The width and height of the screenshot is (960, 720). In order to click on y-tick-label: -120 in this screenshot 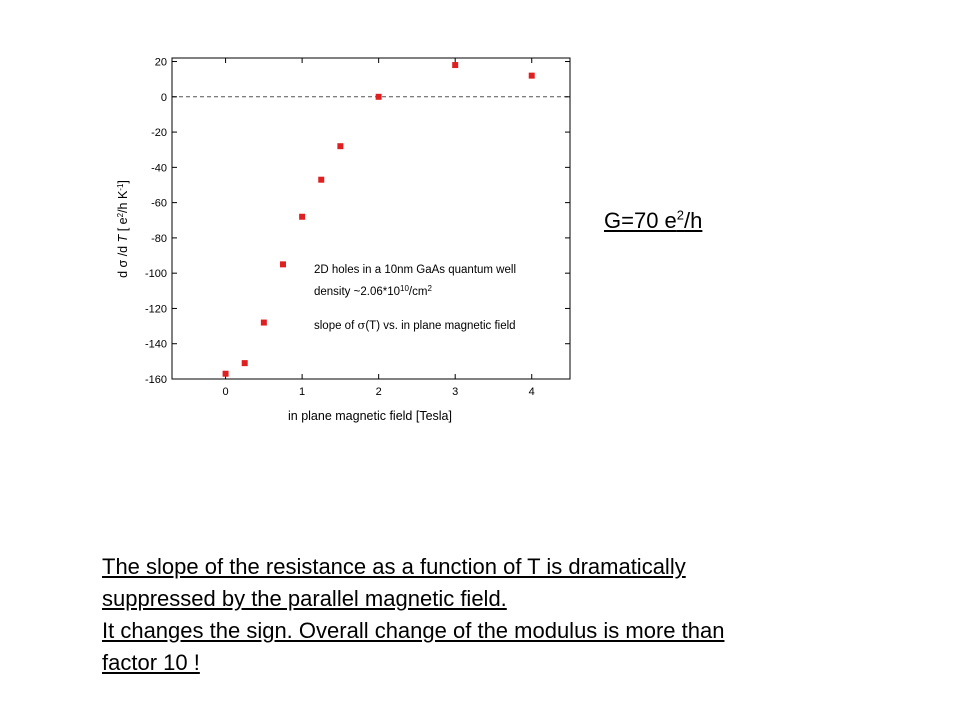, I will do `click(156, 309)`.